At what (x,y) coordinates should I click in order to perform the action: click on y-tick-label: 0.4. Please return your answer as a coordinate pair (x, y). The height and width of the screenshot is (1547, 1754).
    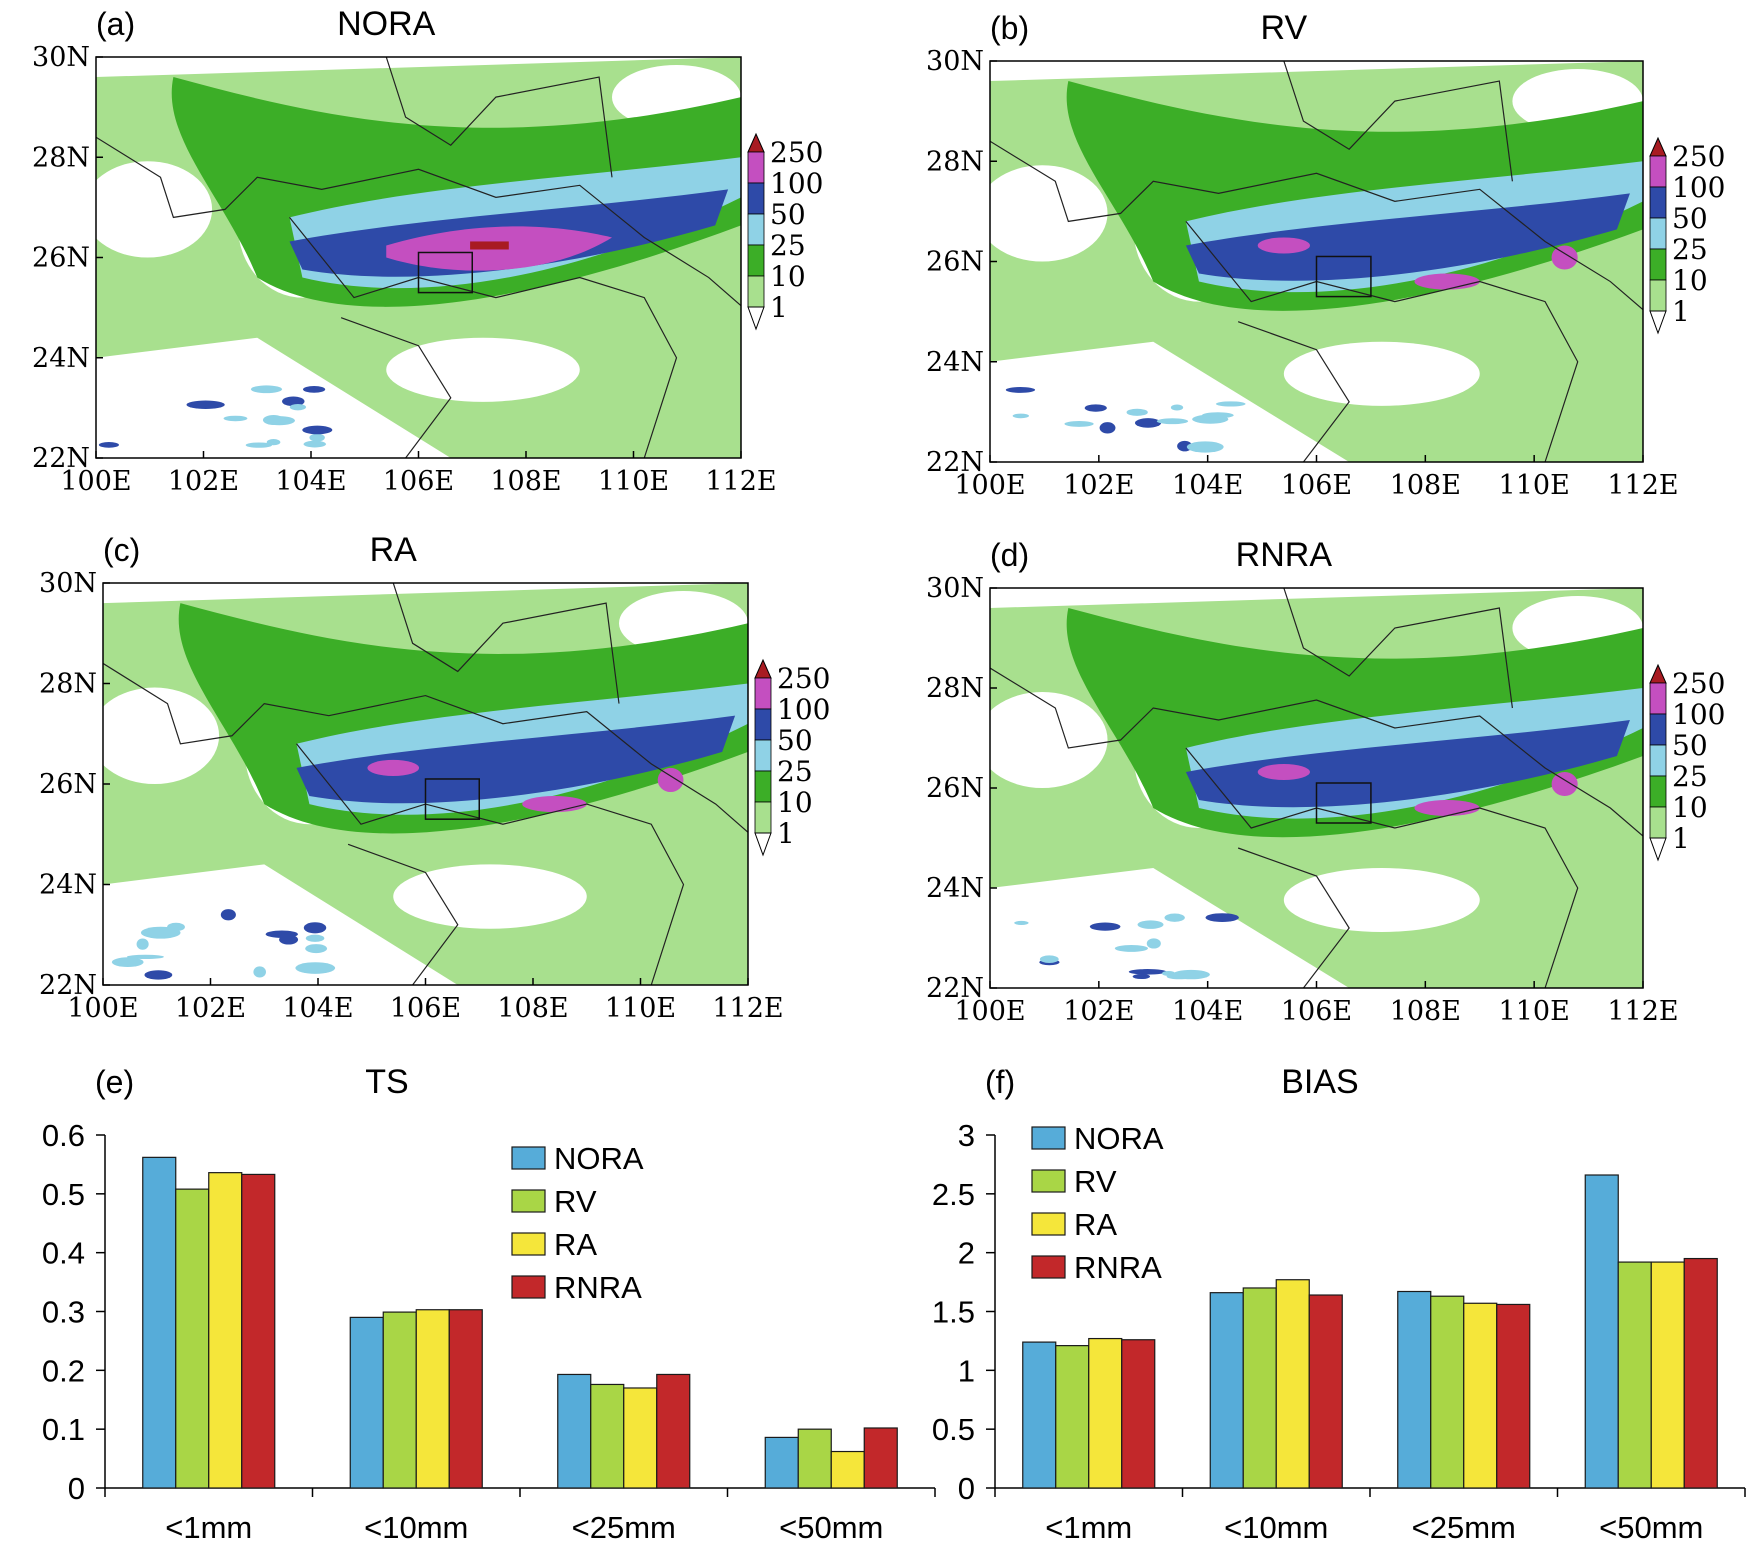
    Looking at the image, I should click on (63, 1253).